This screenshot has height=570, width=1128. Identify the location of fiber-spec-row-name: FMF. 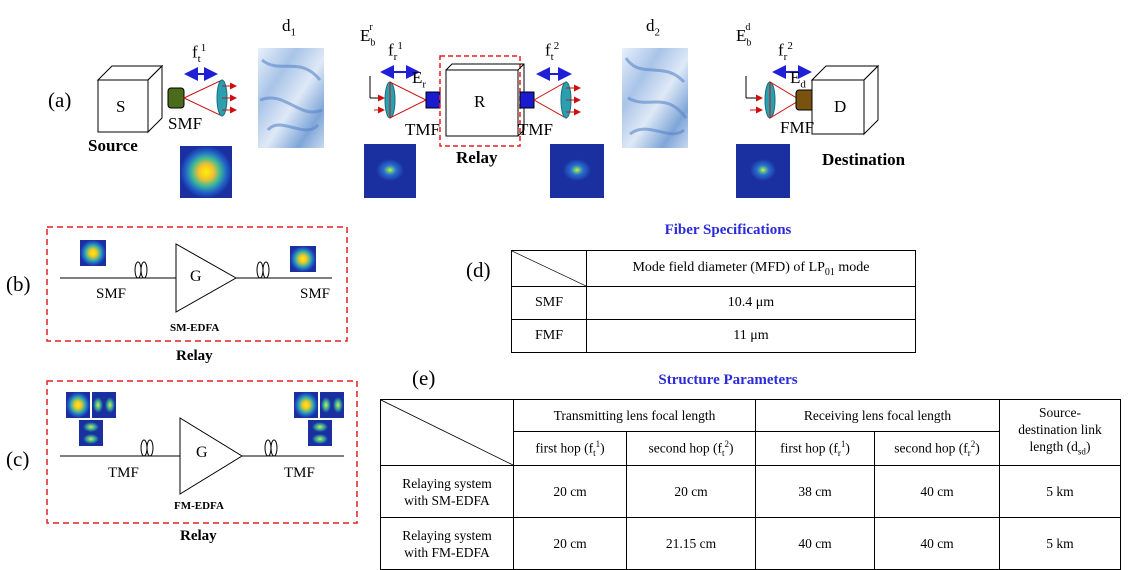
(549, 336).